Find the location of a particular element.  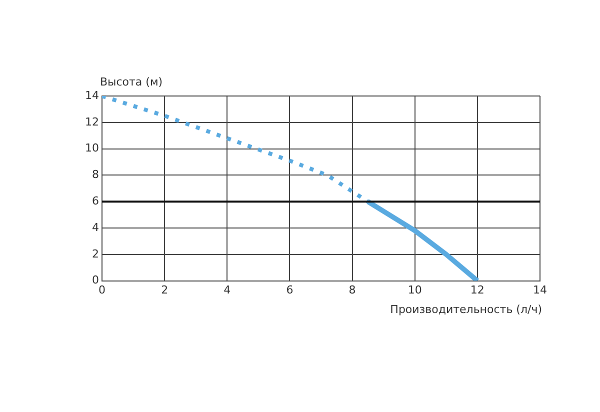

x-tick-label: 6 is located at coordinates (290, 289).